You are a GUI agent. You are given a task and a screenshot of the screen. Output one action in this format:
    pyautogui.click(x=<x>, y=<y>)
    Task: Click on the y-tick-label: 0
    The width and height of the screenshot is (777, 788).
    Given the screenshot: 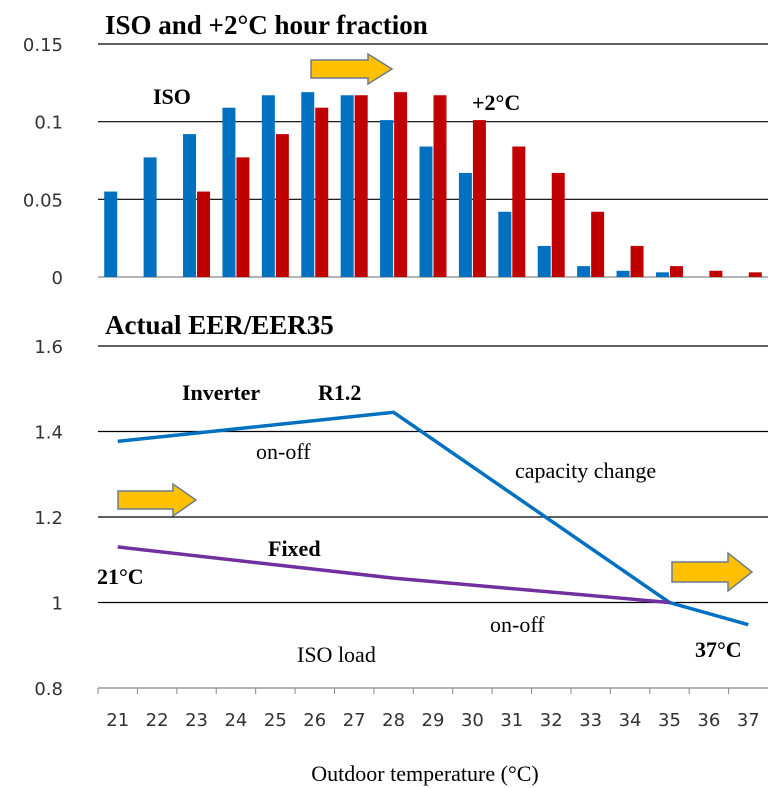 What is the action you would take?
    pyautogui.click(x=57, y=278)
    